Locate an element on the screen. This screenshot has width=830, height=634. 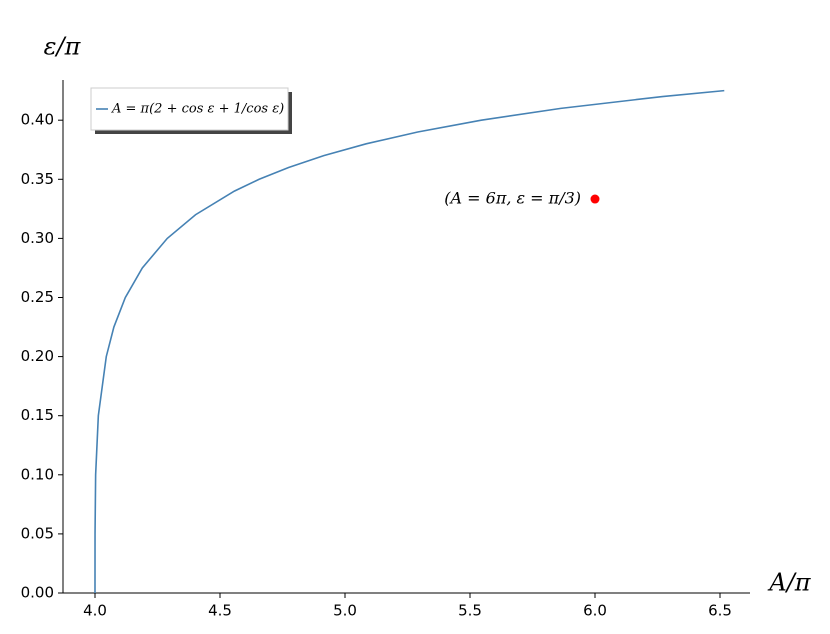
y-tick-label: 0.25 is located at coordinates (37, 297).